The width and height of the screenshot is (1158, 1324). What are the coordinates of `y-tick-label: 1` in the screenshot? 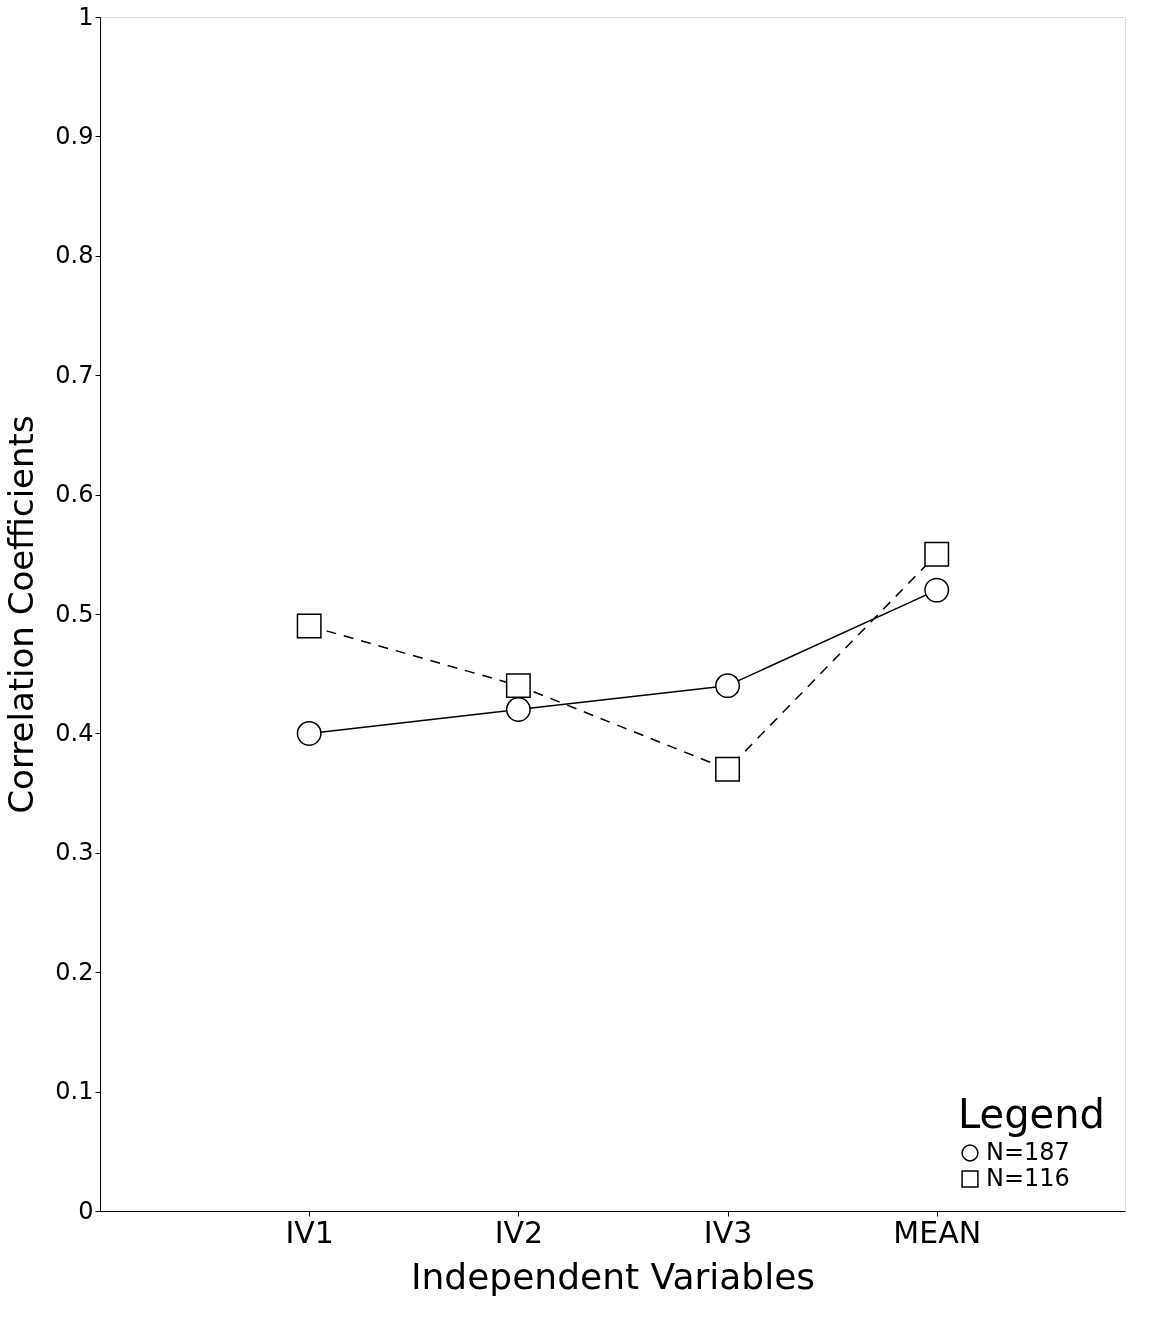 It's located at (86, 16).